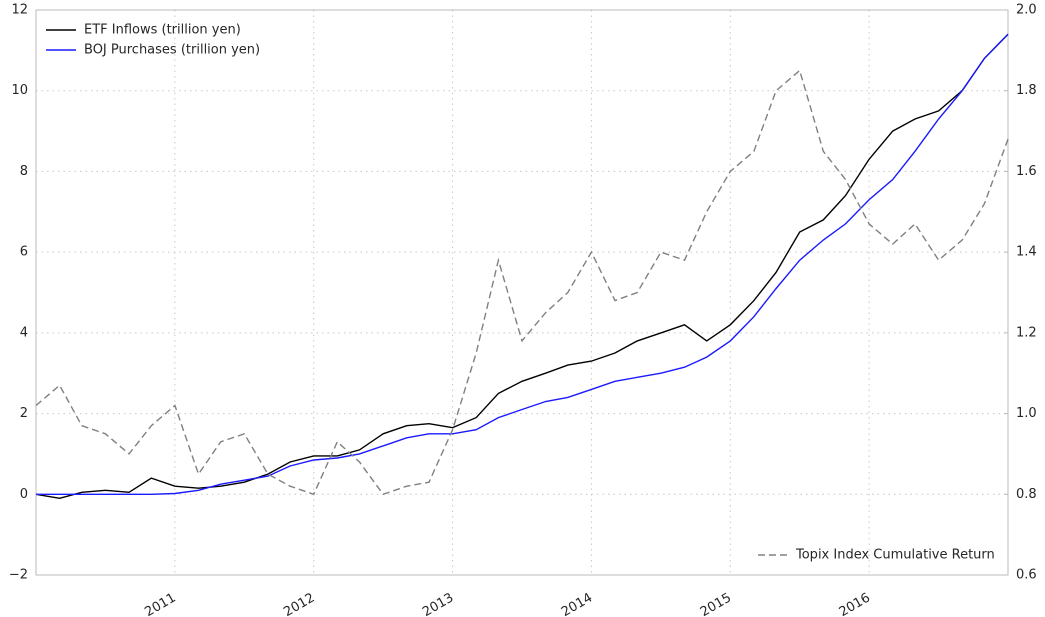  I want to click on x-tick-label: 2012, so click(299, 604).